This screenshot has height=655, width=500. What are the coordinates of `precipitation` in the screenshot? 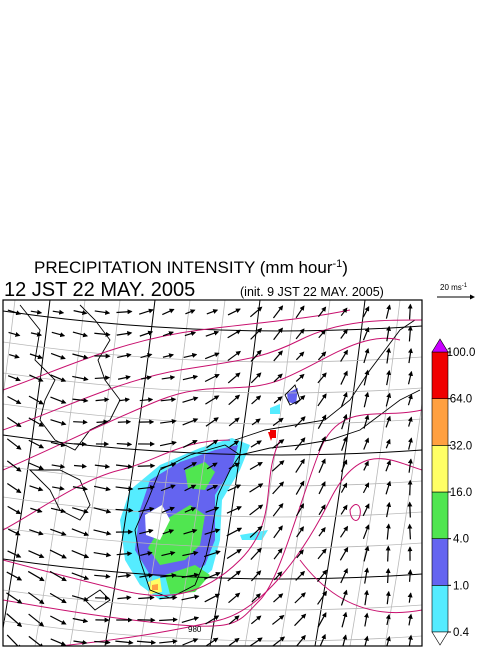 It's located at (209, 494).